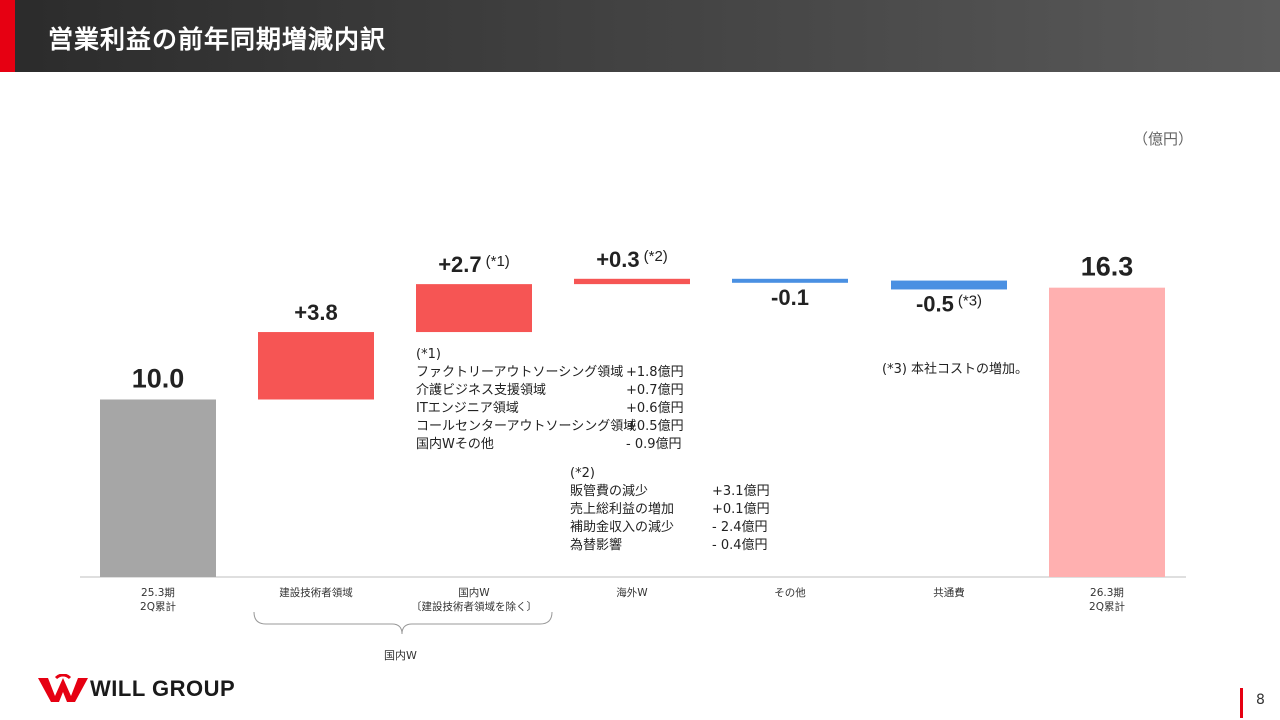  I want to click on note-1-label: 国内Wその他, so click(455, 444).